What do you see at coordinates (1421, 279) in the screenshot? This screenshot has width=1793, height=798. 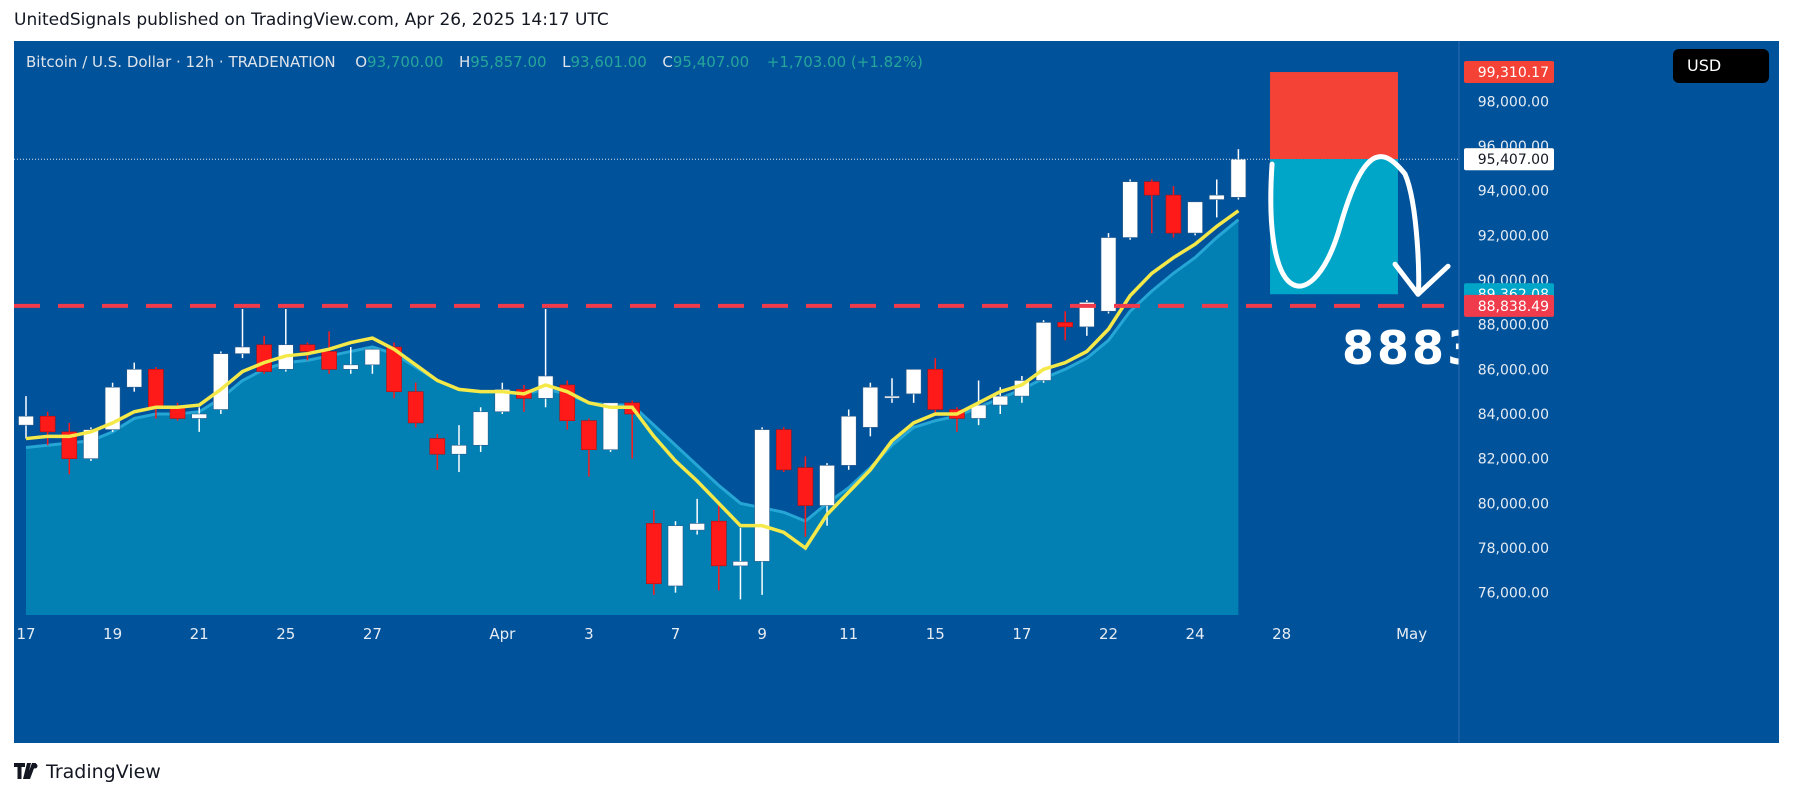 I see `arrow-head-icon` at bounding box center [1421, 279].